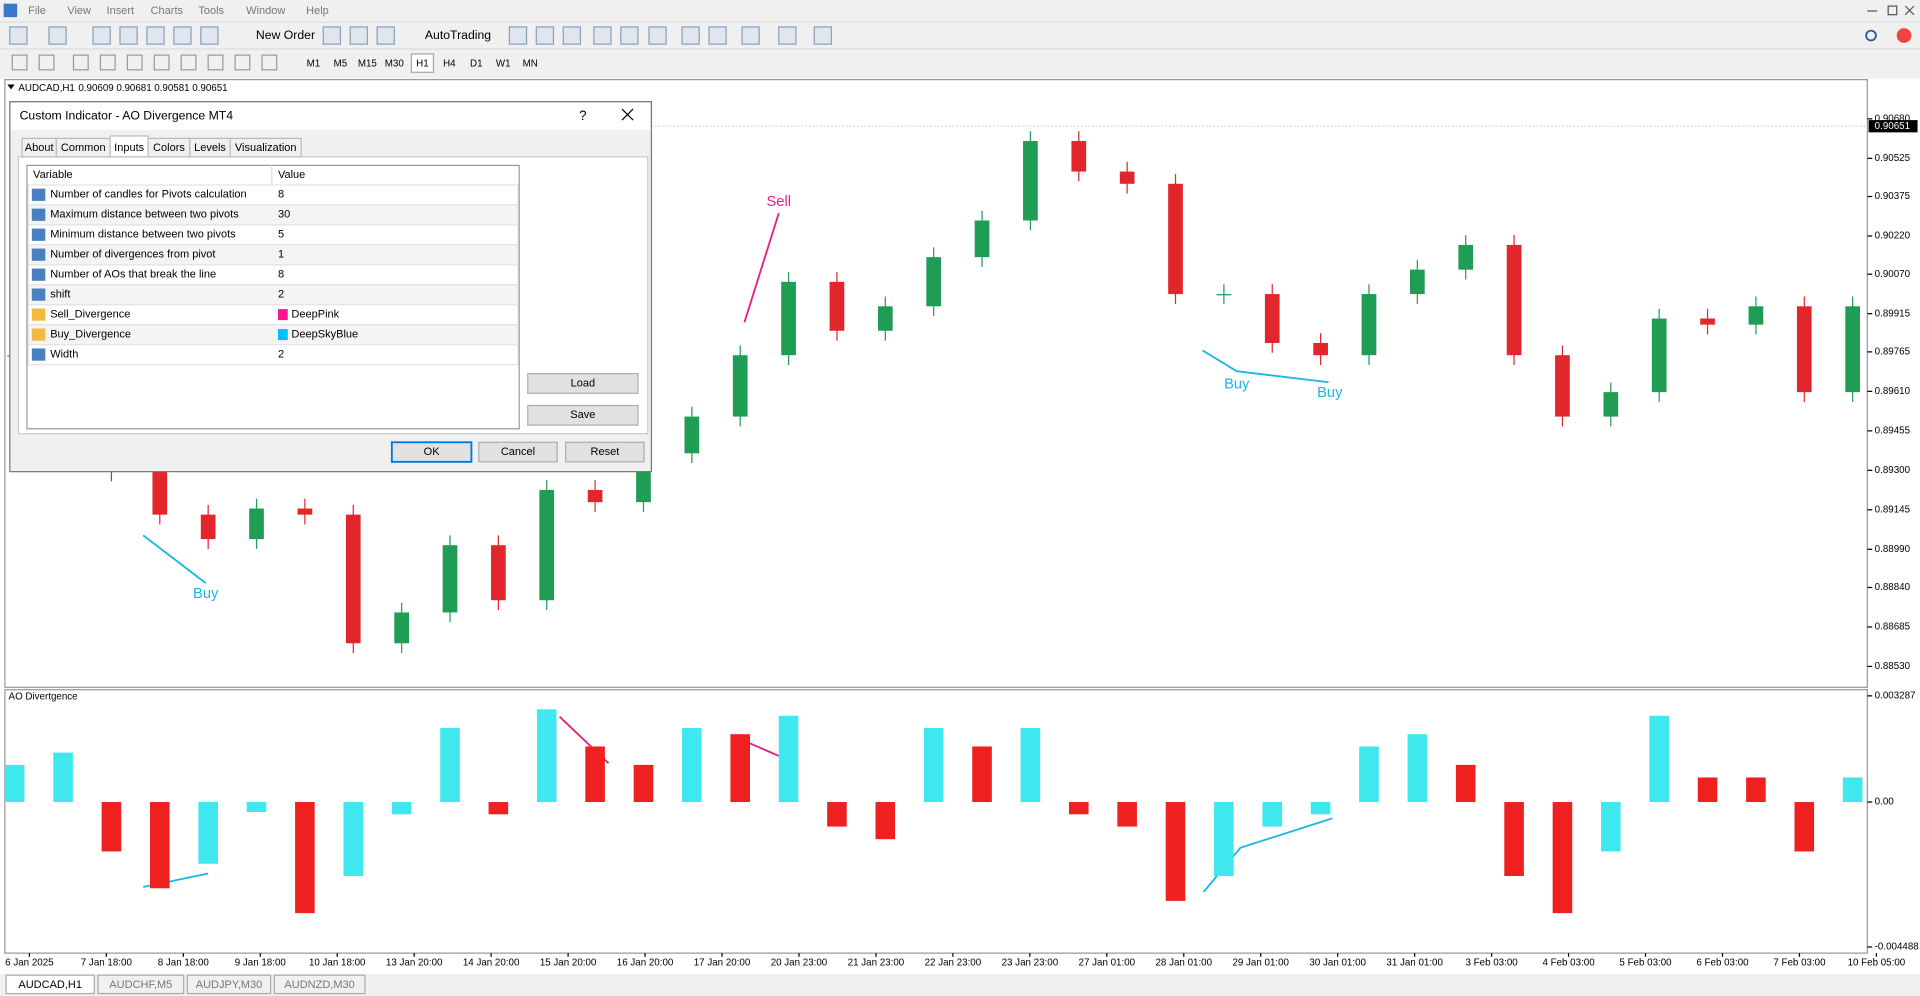 The image size is (1920, 996). I want to click on chart-tab-label: AUDNZD,M30, so click(319, 985).